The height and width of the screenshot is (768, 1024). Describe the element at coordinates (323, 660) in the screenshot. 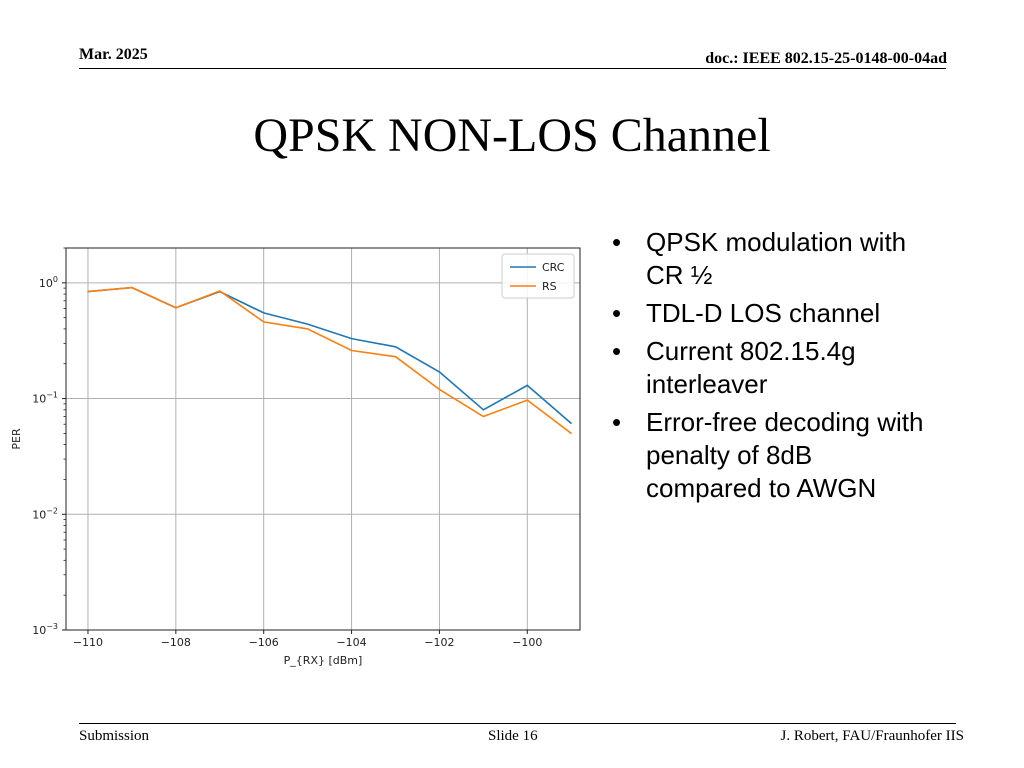

I see `x-axis-label: P_{RX} [dBm]` at that location.